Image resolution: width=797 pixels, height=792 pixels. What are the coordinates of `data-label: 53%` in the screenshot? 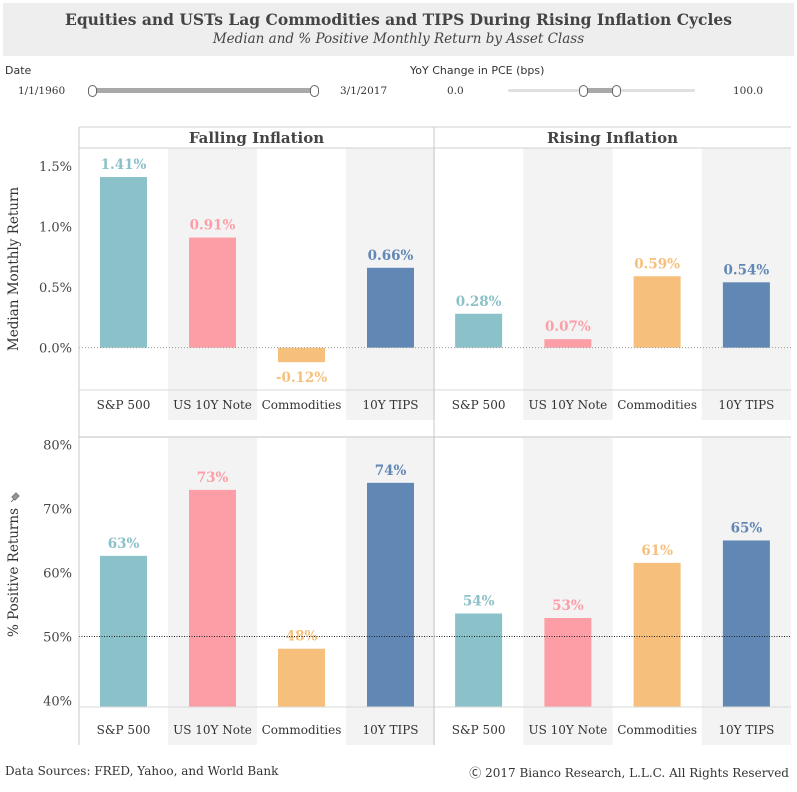 It's located at (568, 606).